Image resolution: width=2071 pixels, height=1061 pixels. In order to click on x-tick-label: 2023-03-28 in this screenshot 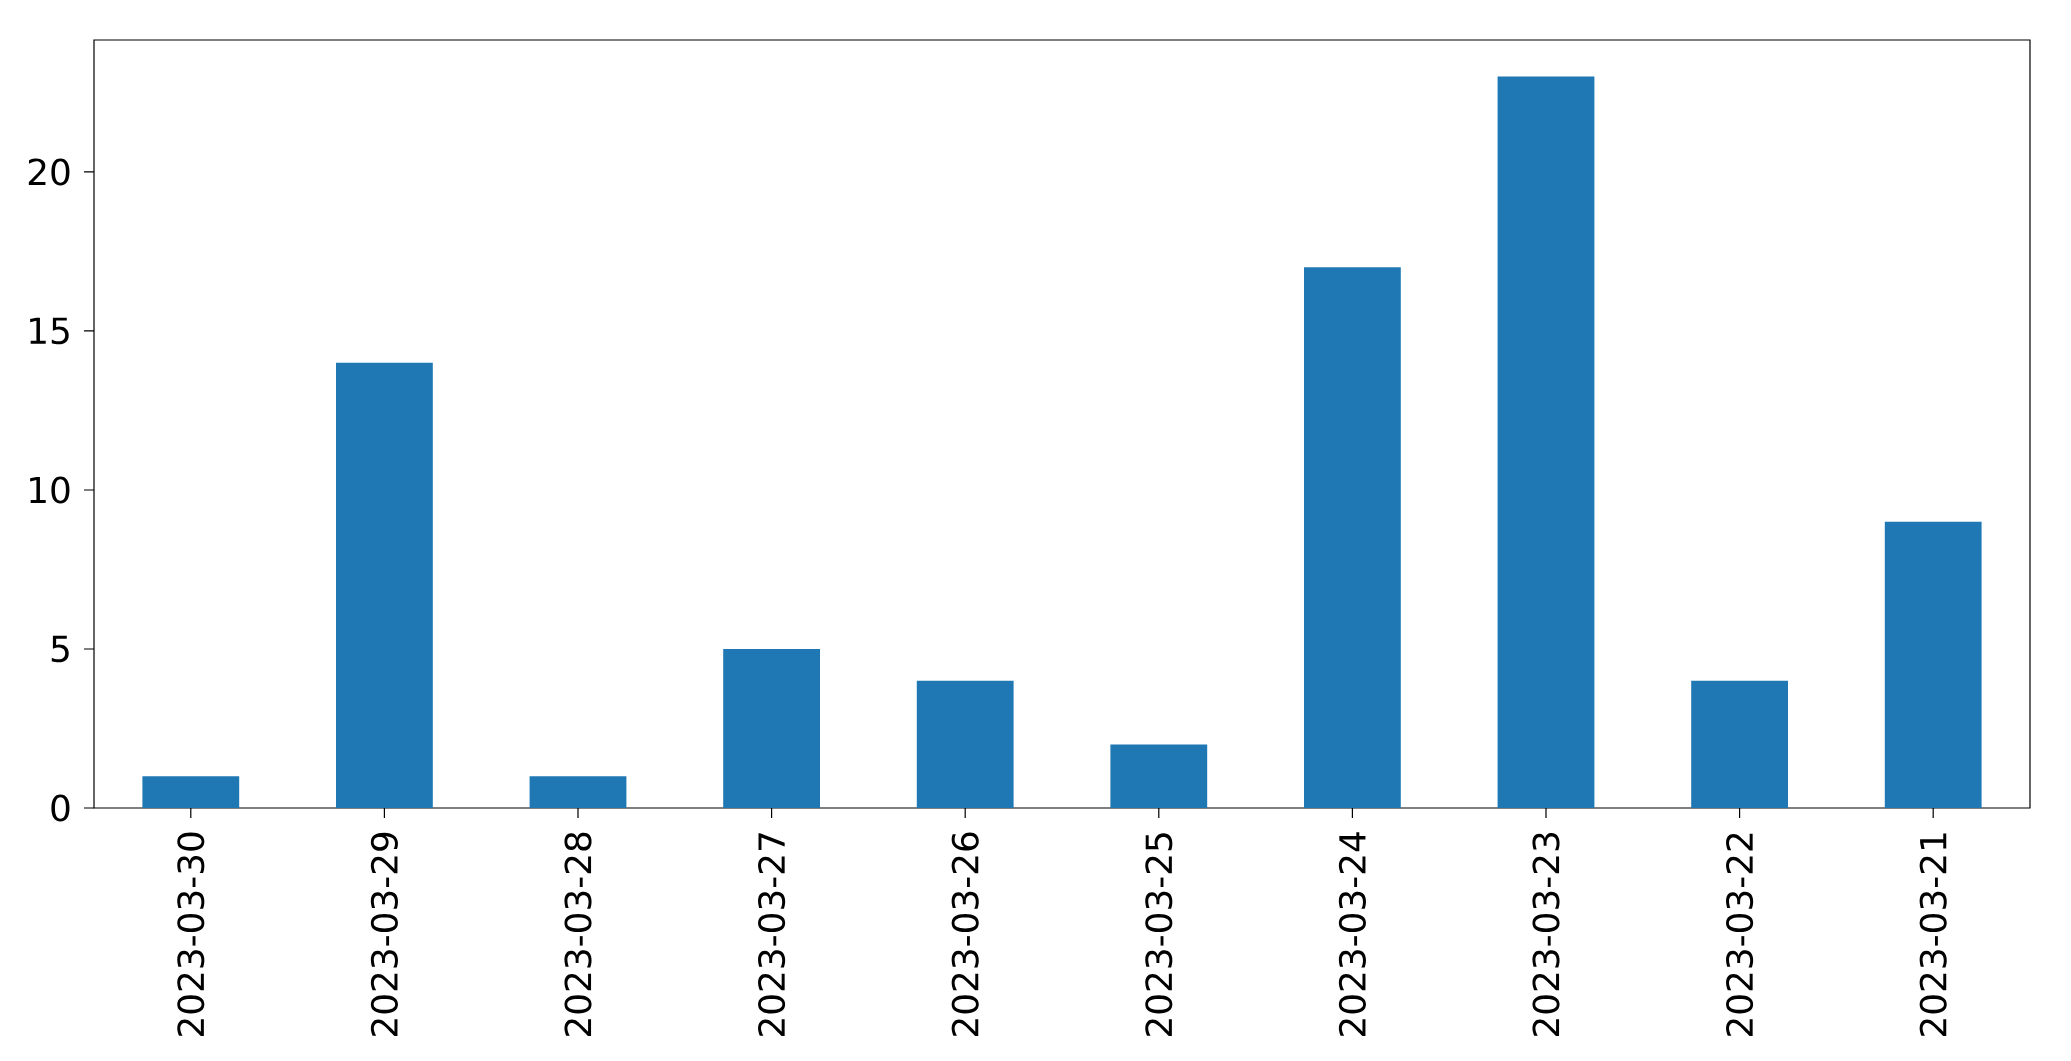, I will do `click(578, 934)`.